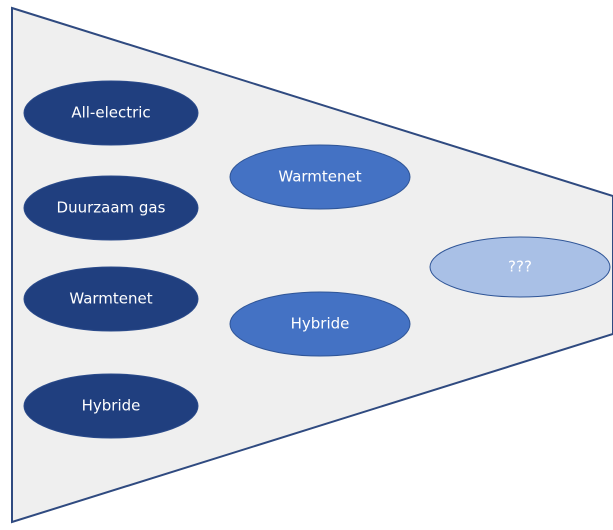  I want to click on ellipse-4: Hybride, so click(111, 406).